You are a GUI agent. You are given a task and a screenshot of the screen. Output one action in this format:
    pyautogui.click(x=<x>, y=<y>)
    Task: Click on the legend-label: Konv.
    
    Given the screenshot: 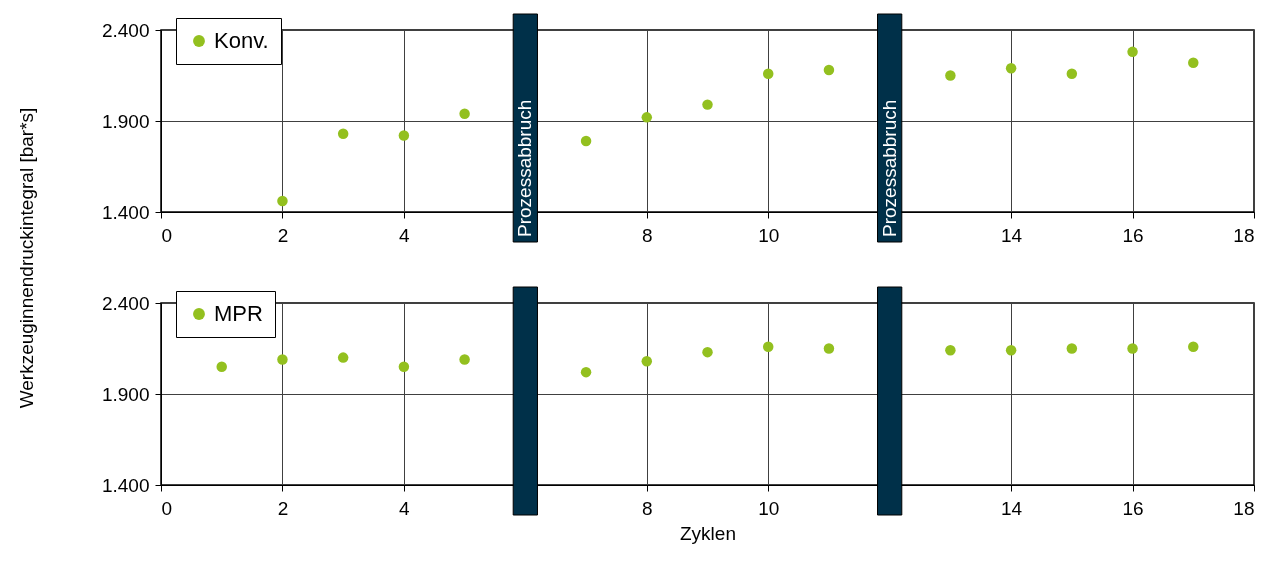 What is the action you would take?
    pyautogui.click(x=241, y=40)
    